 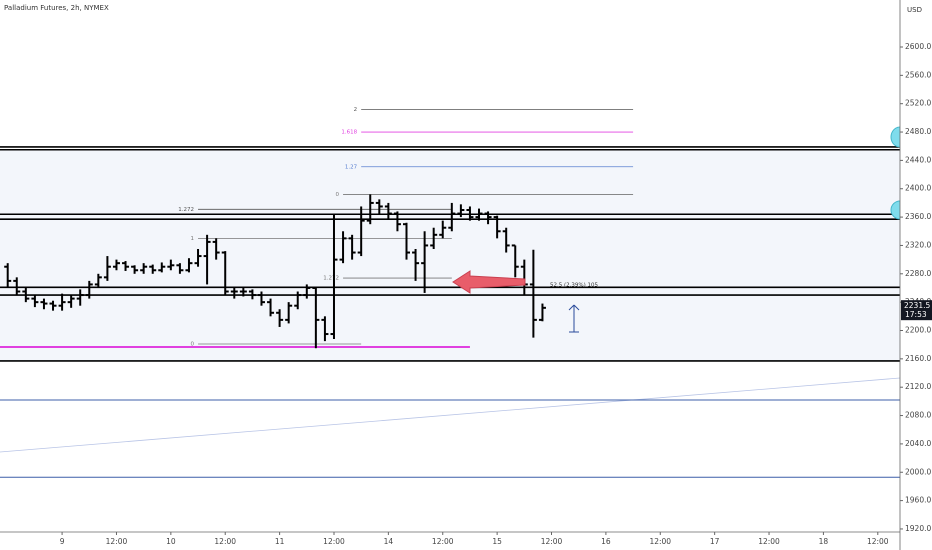 What do you see at coordinates (918, 216) in the screenshot?
I see `y-tick-label: 2360.0` at bounding box center [918, 216].